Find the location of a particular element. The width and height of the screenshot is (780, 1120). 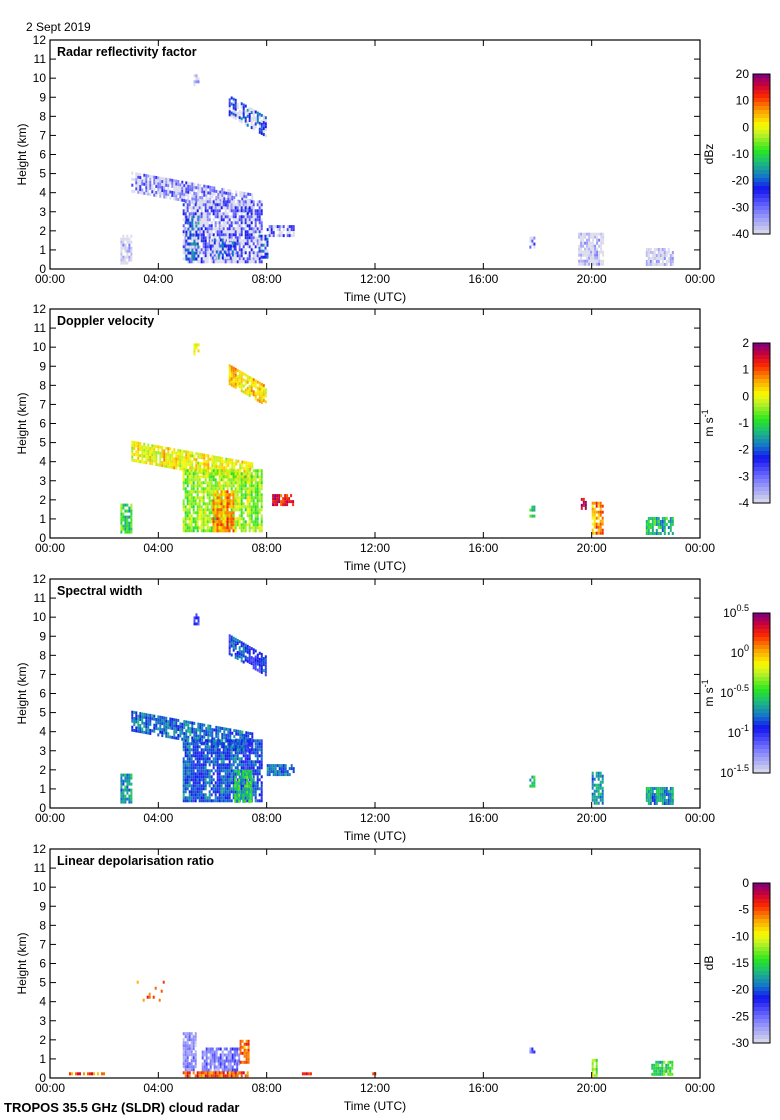

x-tick-label: 20:00 is located at coordinates (592, 279).